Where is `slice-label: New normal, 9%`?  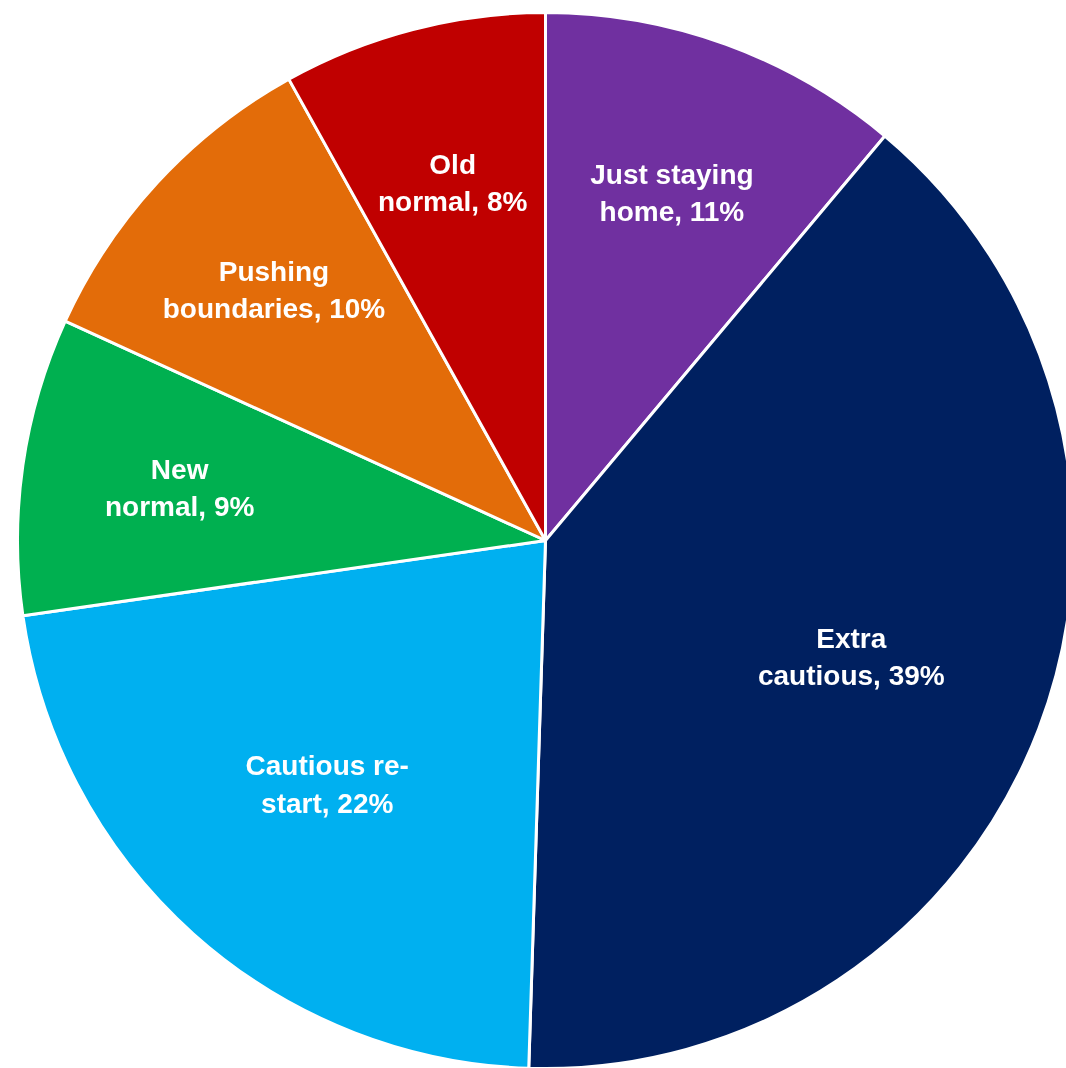 slice-label: New normal, 9% is located at coordinates (179, 487).